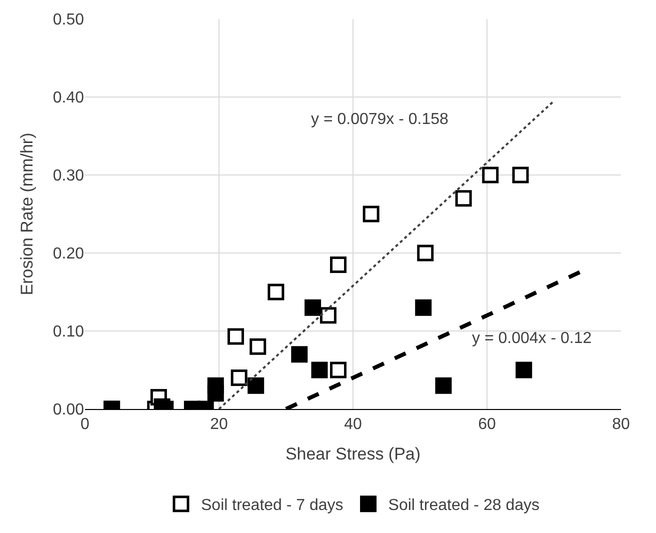 Image resolution: width=656 pixels, height=533 pixels. I want to click on x-tick-label: 0, so click(85, 425).